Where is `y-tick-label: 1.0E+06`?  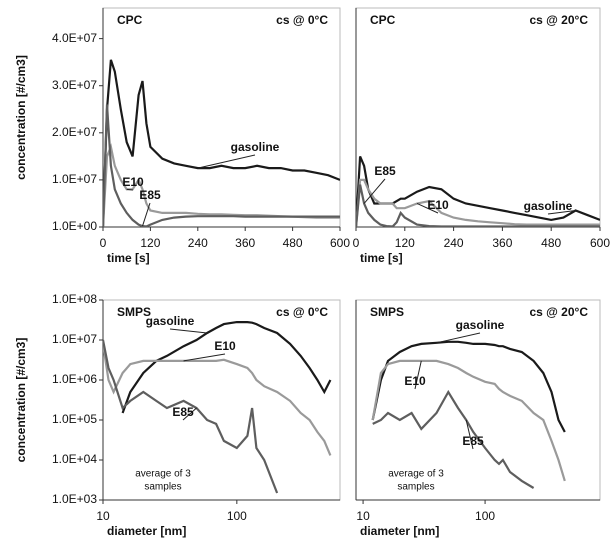
y-tick-label: 1.0E+06 is located at coordinates (74, 379).